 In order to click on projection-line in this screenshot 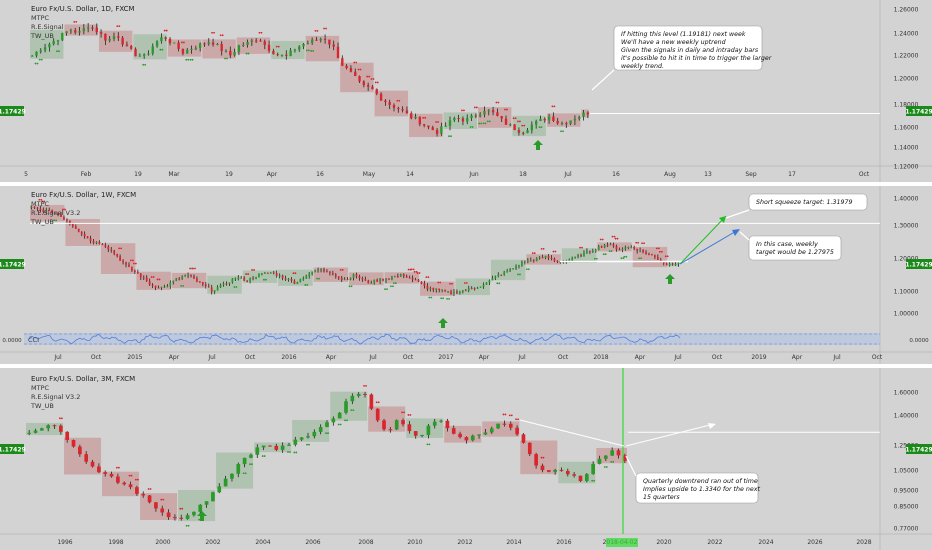, I will do `click(670, 435)`.